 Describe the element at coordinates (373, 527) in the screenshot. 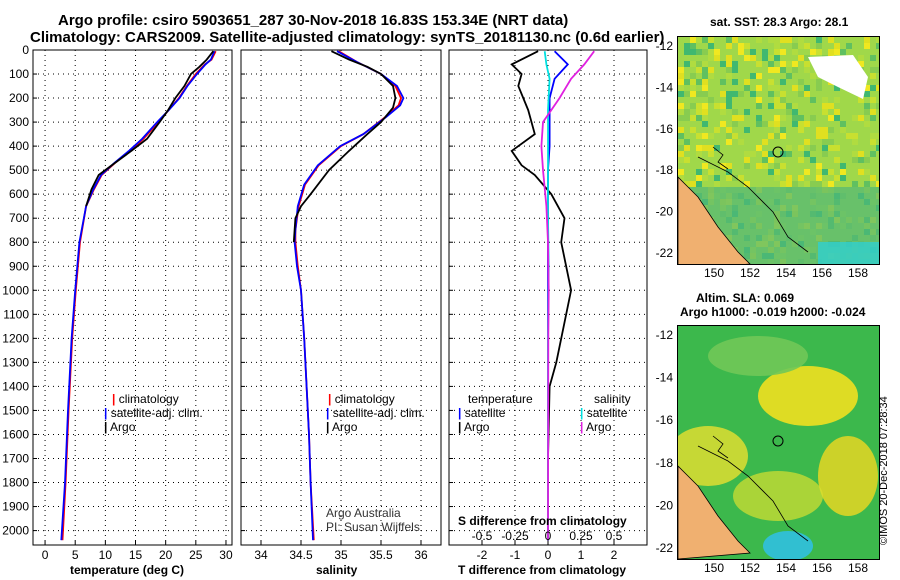

I see `credit-line-2: PI: Susan Wijffels` at that location.